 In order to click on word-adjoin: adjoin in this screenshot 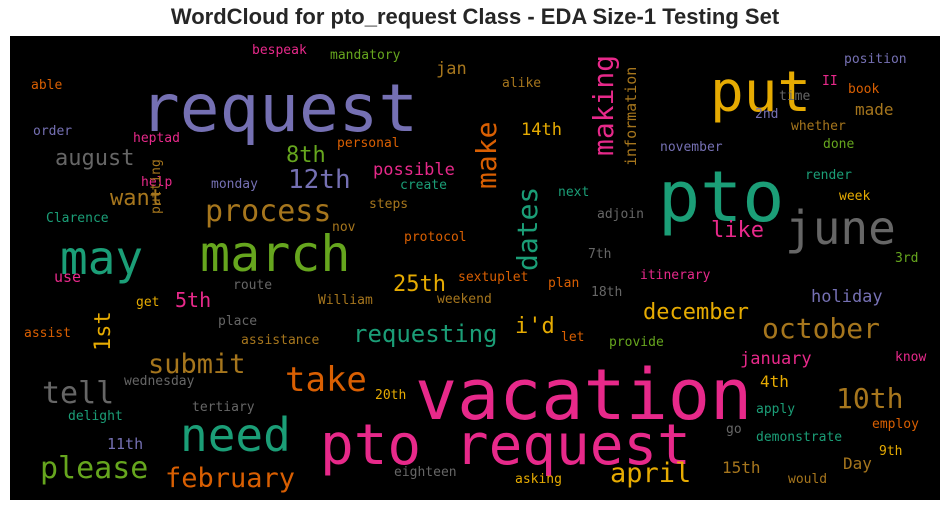, I will do `click(620, 214)`.